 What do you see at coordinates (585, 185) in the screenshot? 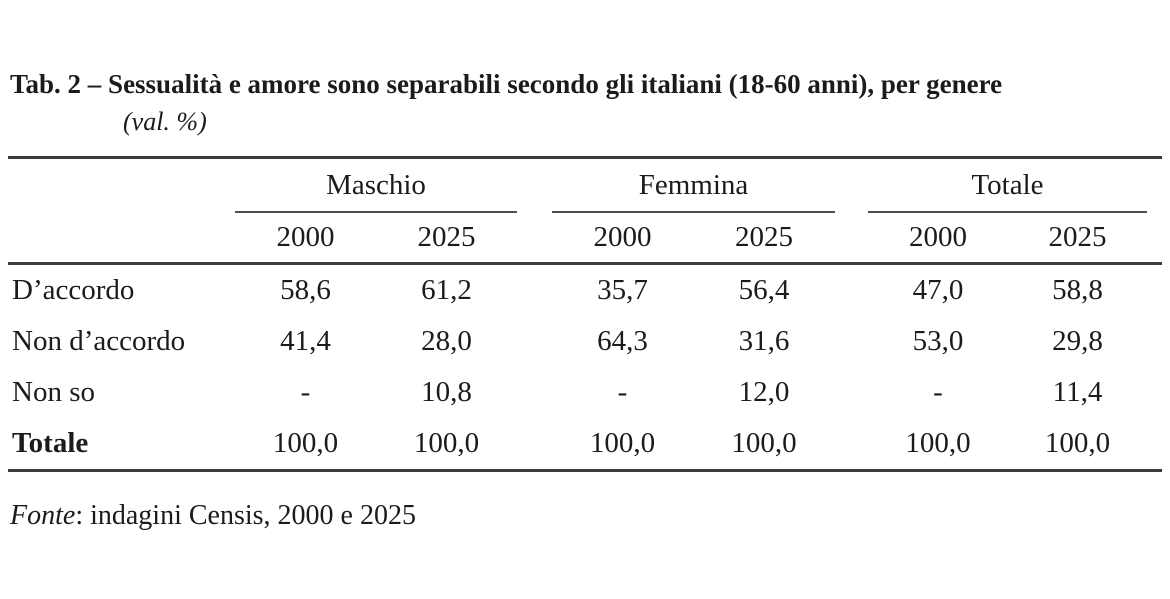
I see `column-group-header-row: Maschio Femmina Totale` at bounding box center [585, 185].